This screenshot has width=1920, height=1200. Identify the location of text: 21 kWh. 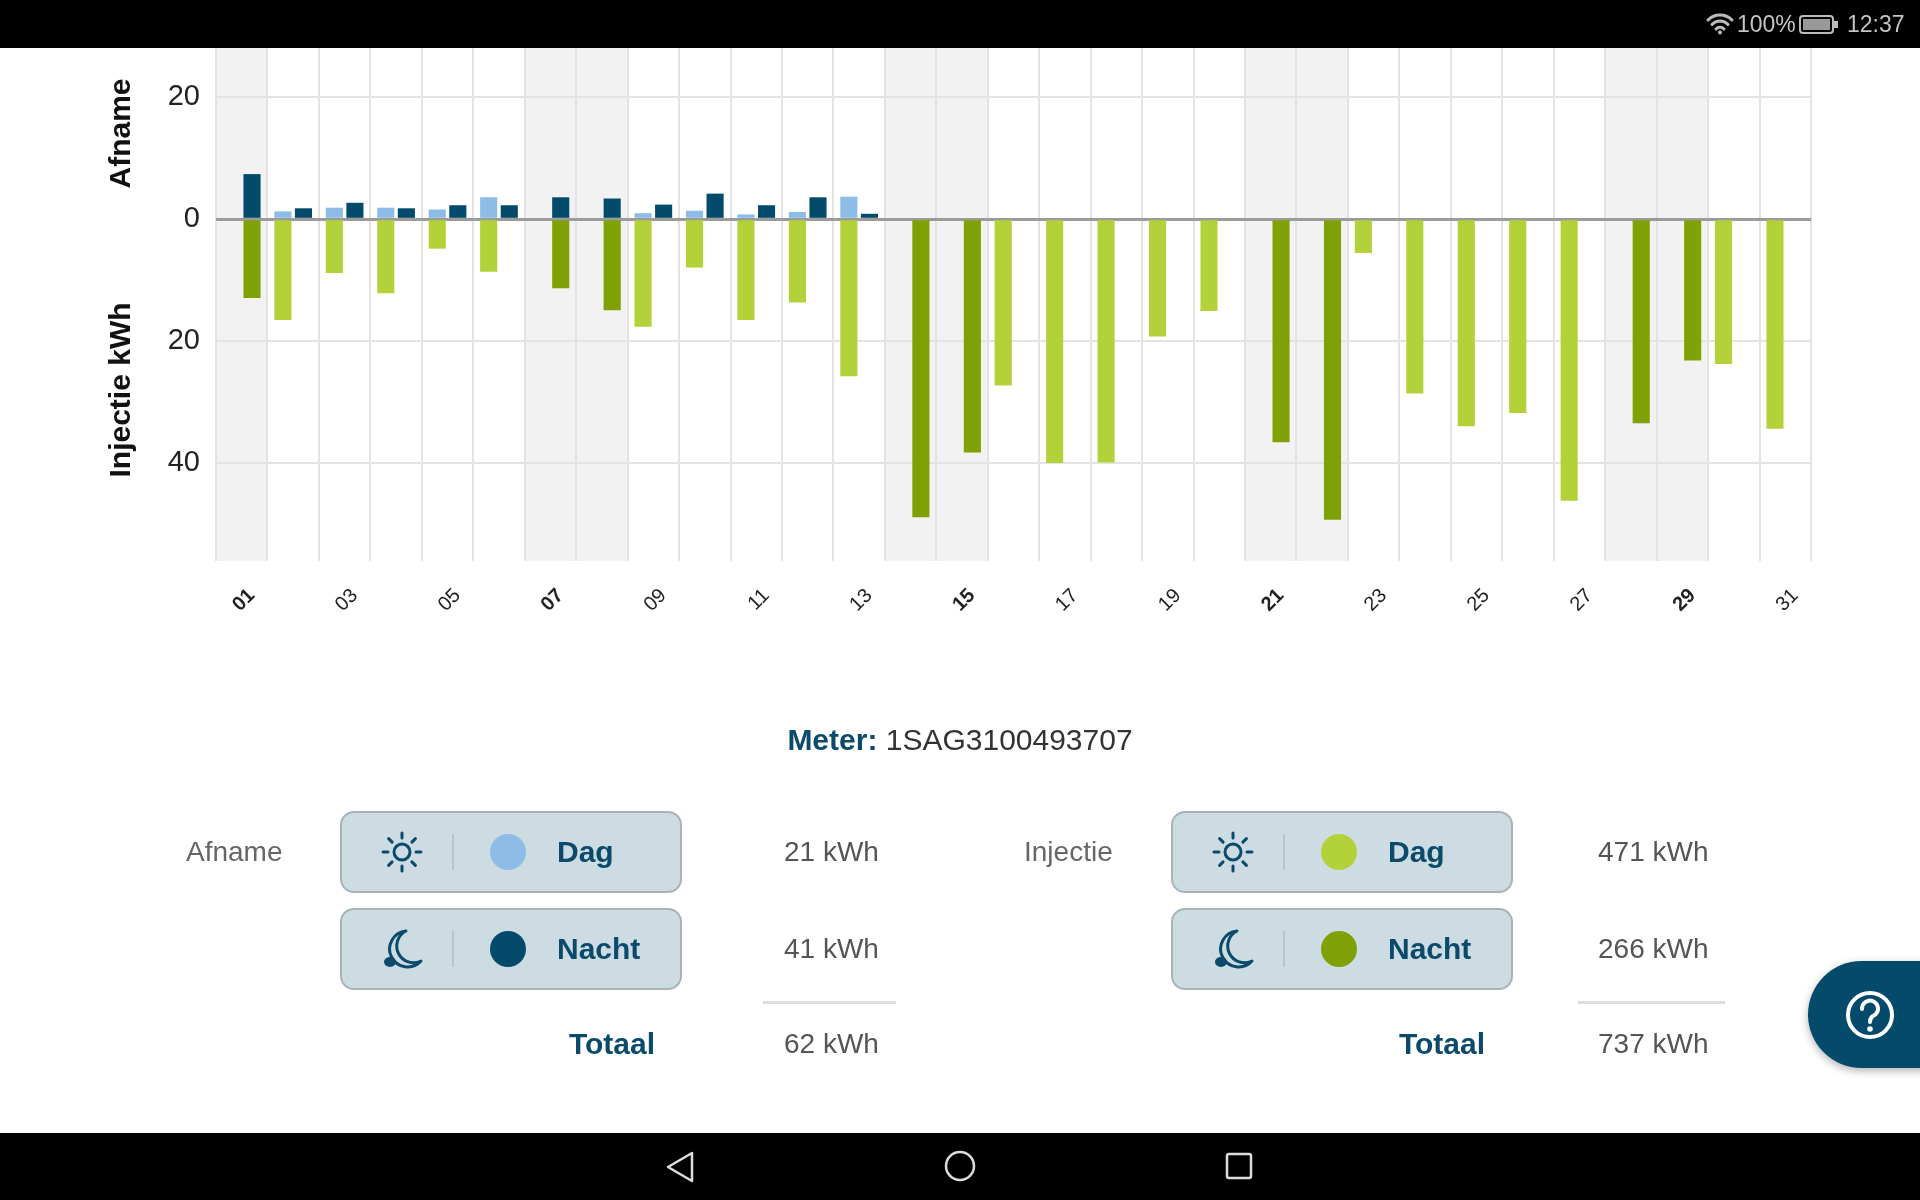
(831, 852).